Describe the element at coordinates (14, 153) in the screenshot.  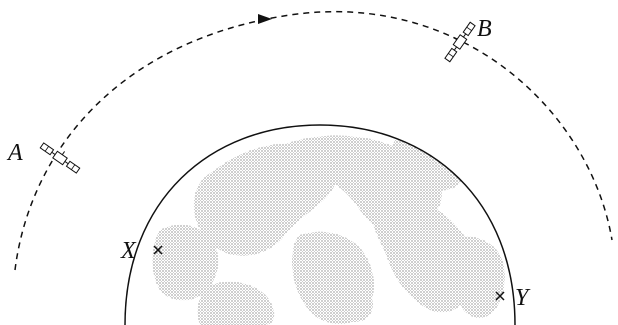
I see `label-satellite-a: A` at that location.